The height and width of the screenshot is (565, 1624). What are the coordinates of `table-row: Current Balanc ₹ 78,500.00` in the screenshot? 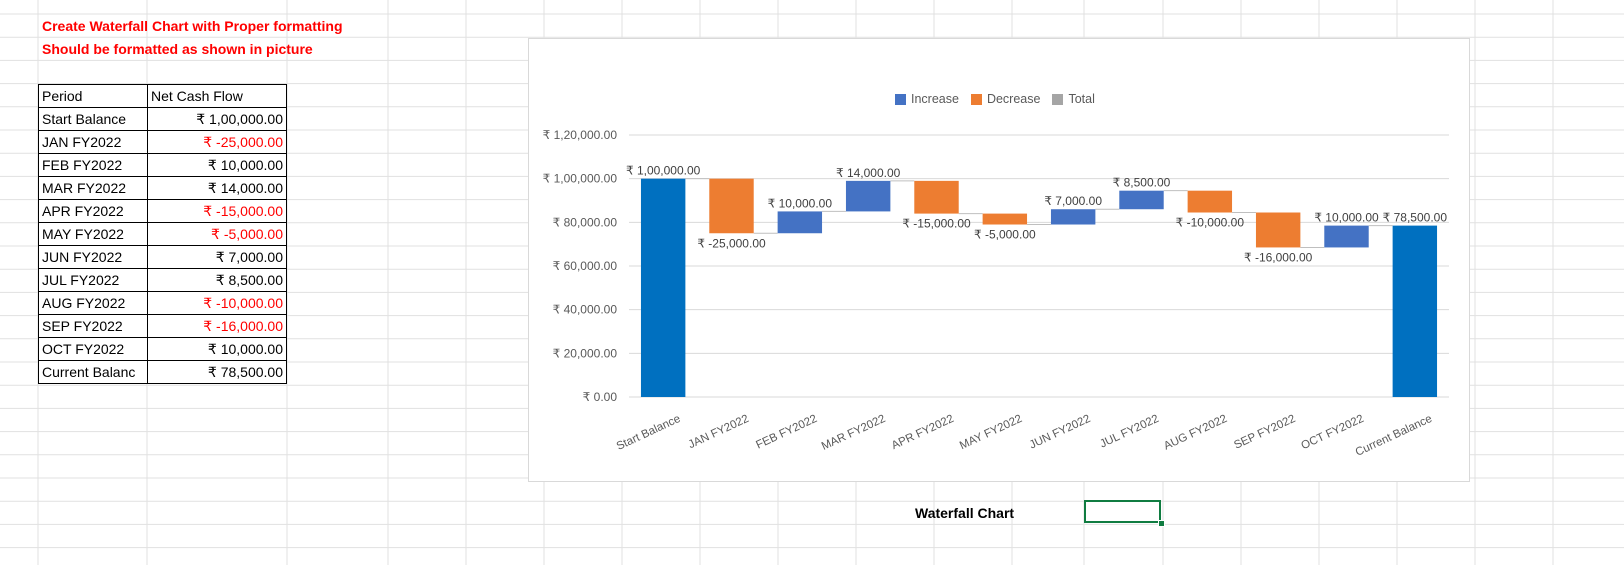 It's located at (162, 372).